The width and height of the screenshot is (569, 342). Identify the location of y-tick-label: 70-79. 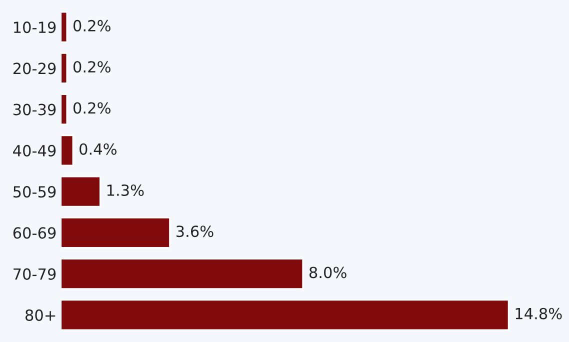
(35, 274).